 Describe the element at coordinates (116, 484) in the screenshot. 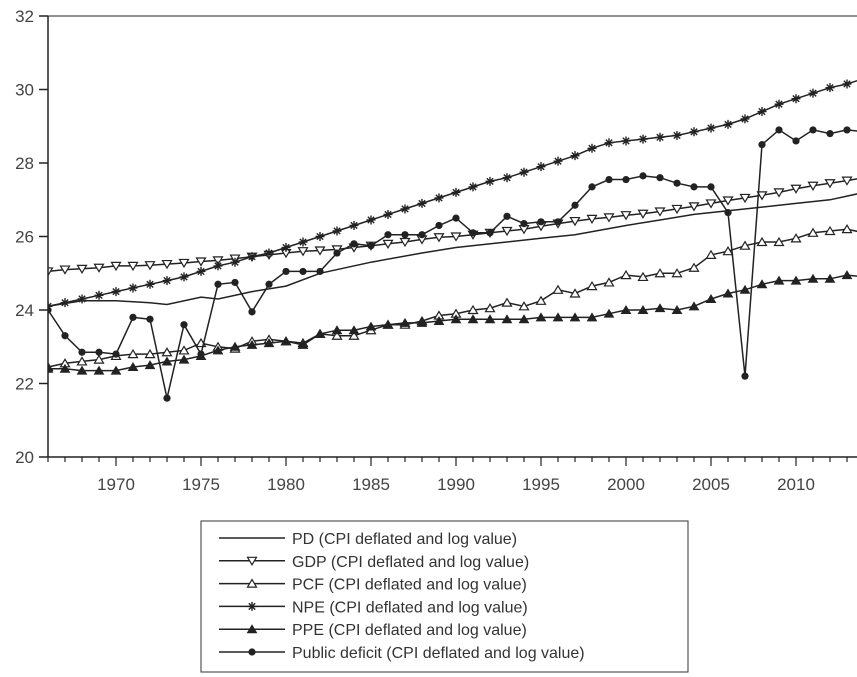

I see `x-tick-label: 1970` at that location.